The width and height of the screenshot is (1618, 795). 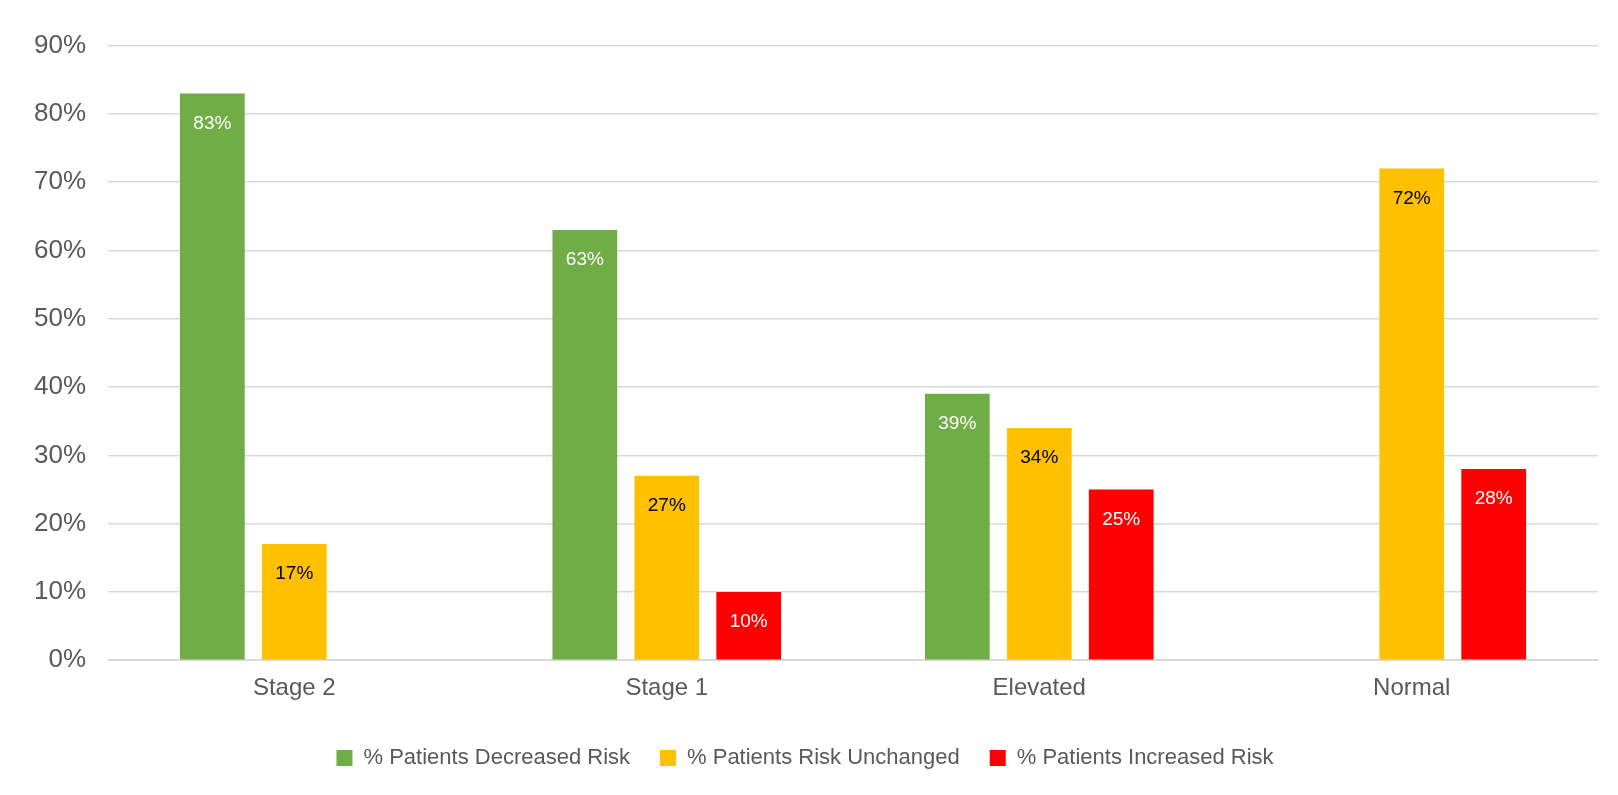 I want to click on data-label: 10%, so click(x=748, y=621).